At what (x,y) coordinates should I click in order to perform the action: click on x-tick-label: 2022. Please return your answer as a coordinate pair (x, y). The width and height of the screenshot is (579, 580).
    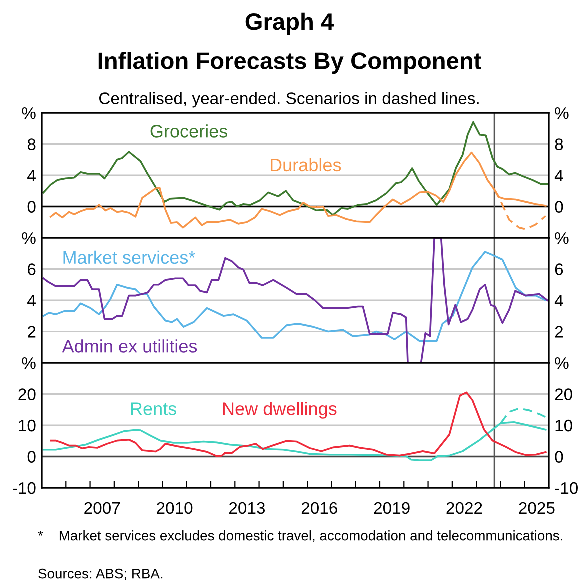
    Looking at the image, I should click on (464, 508).